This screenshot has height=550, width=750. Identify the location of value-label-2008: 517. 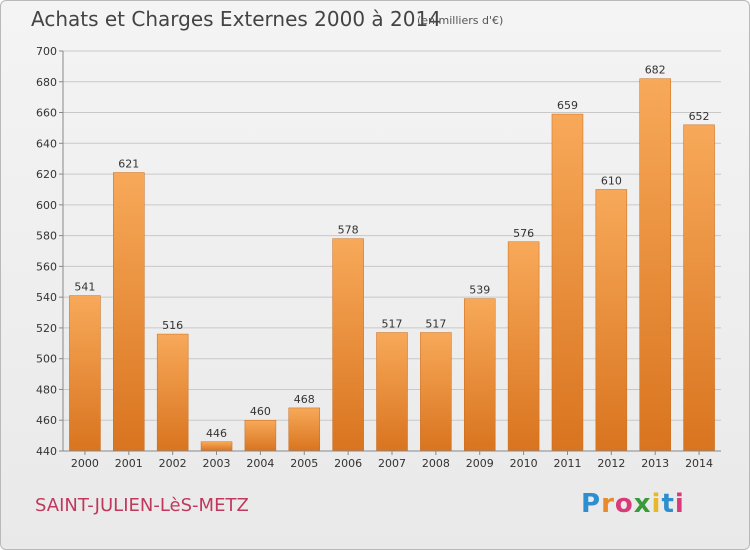
(435, 324).